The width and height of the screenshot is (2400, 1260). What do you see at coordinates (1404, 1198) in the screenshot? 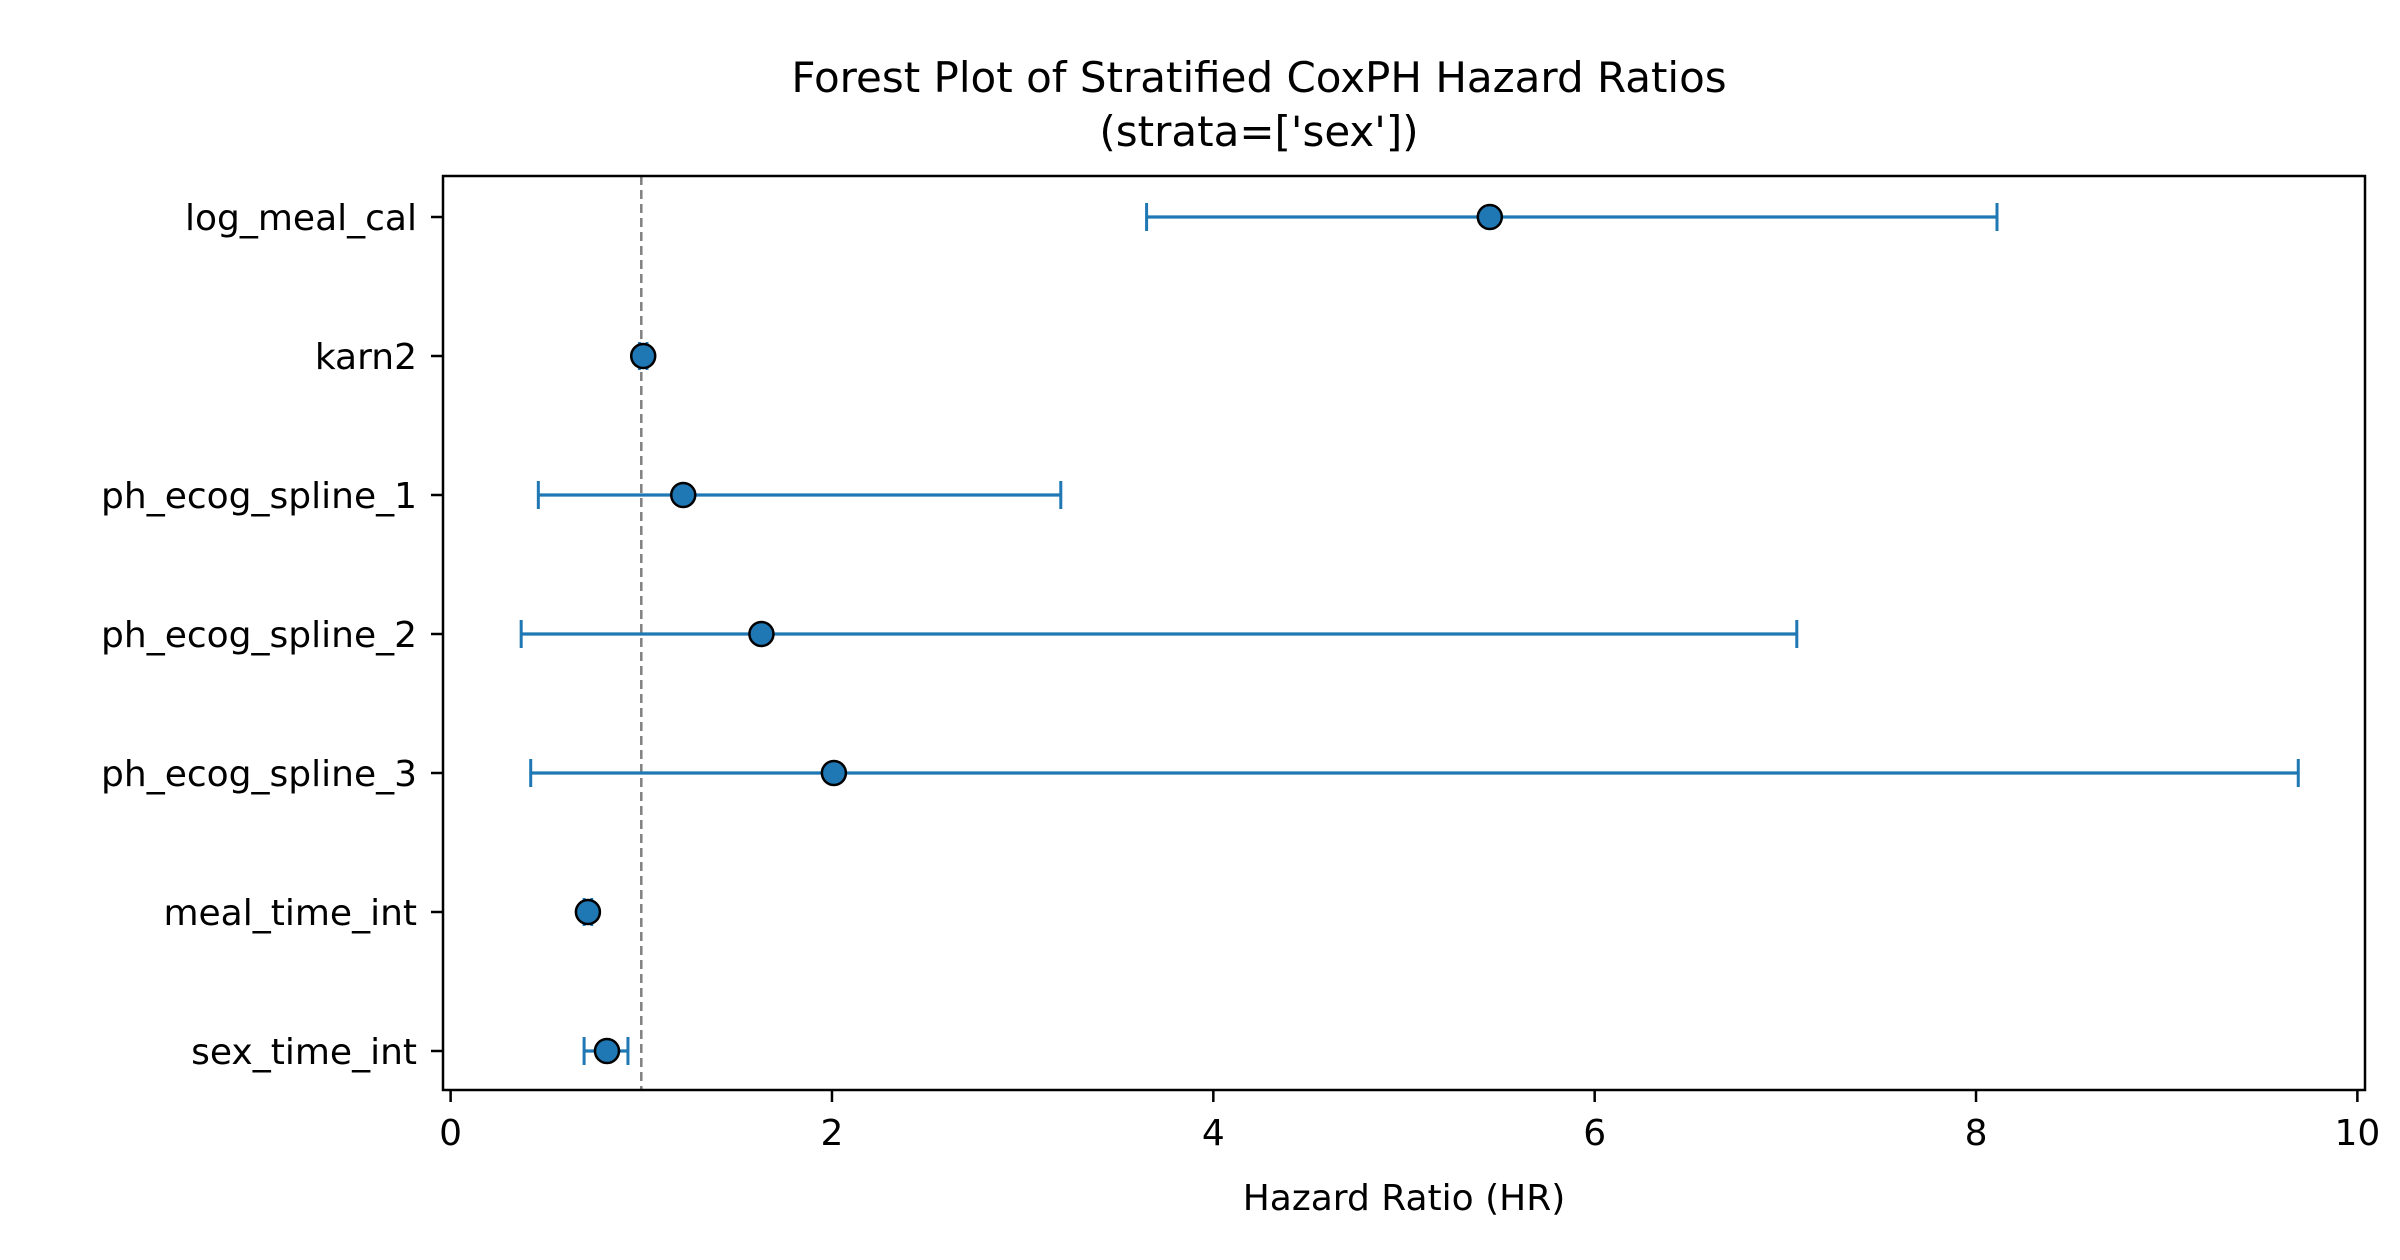
I see `x-axis-label: Hazard Ratio (HR)` at bounding box center [1404, 1198].